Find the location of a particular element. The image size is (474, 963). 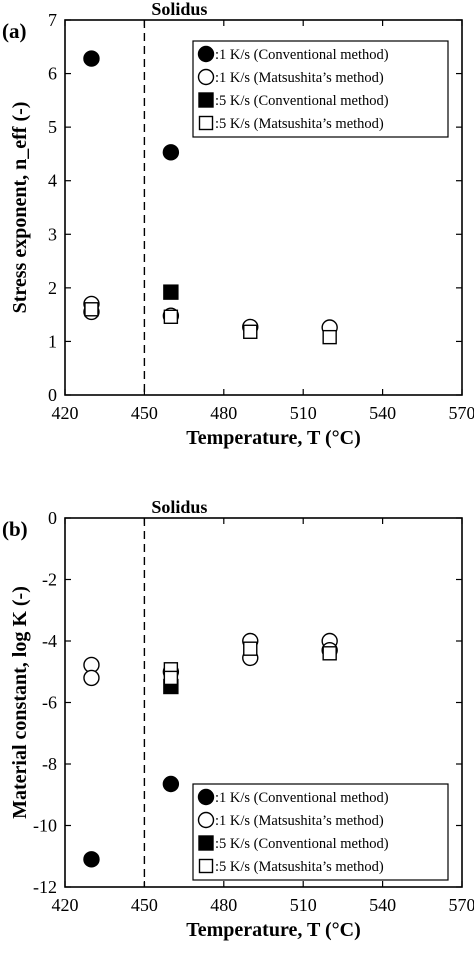

y-tick-label: 6 is located at coordinates (52, 74).